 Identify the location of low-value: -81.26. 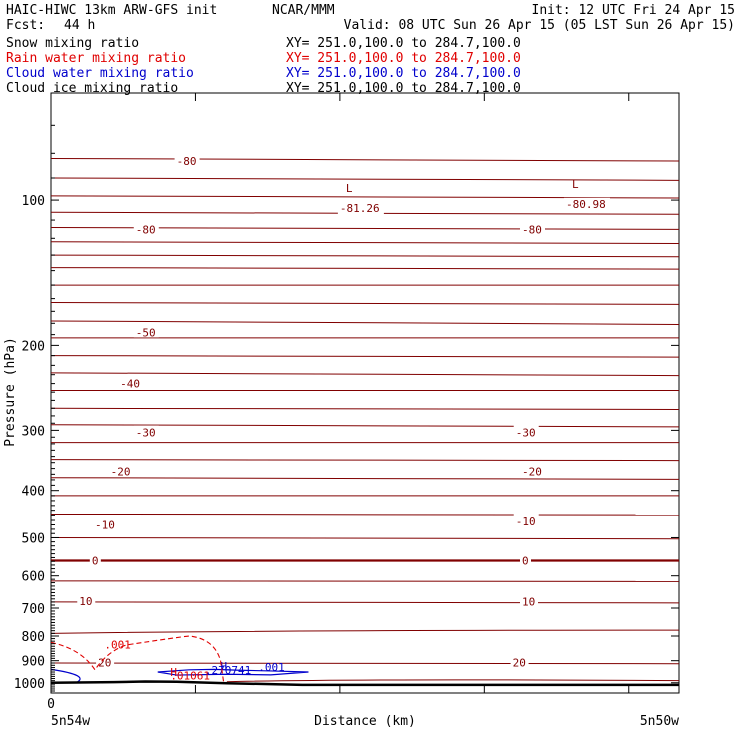
(360, 208).